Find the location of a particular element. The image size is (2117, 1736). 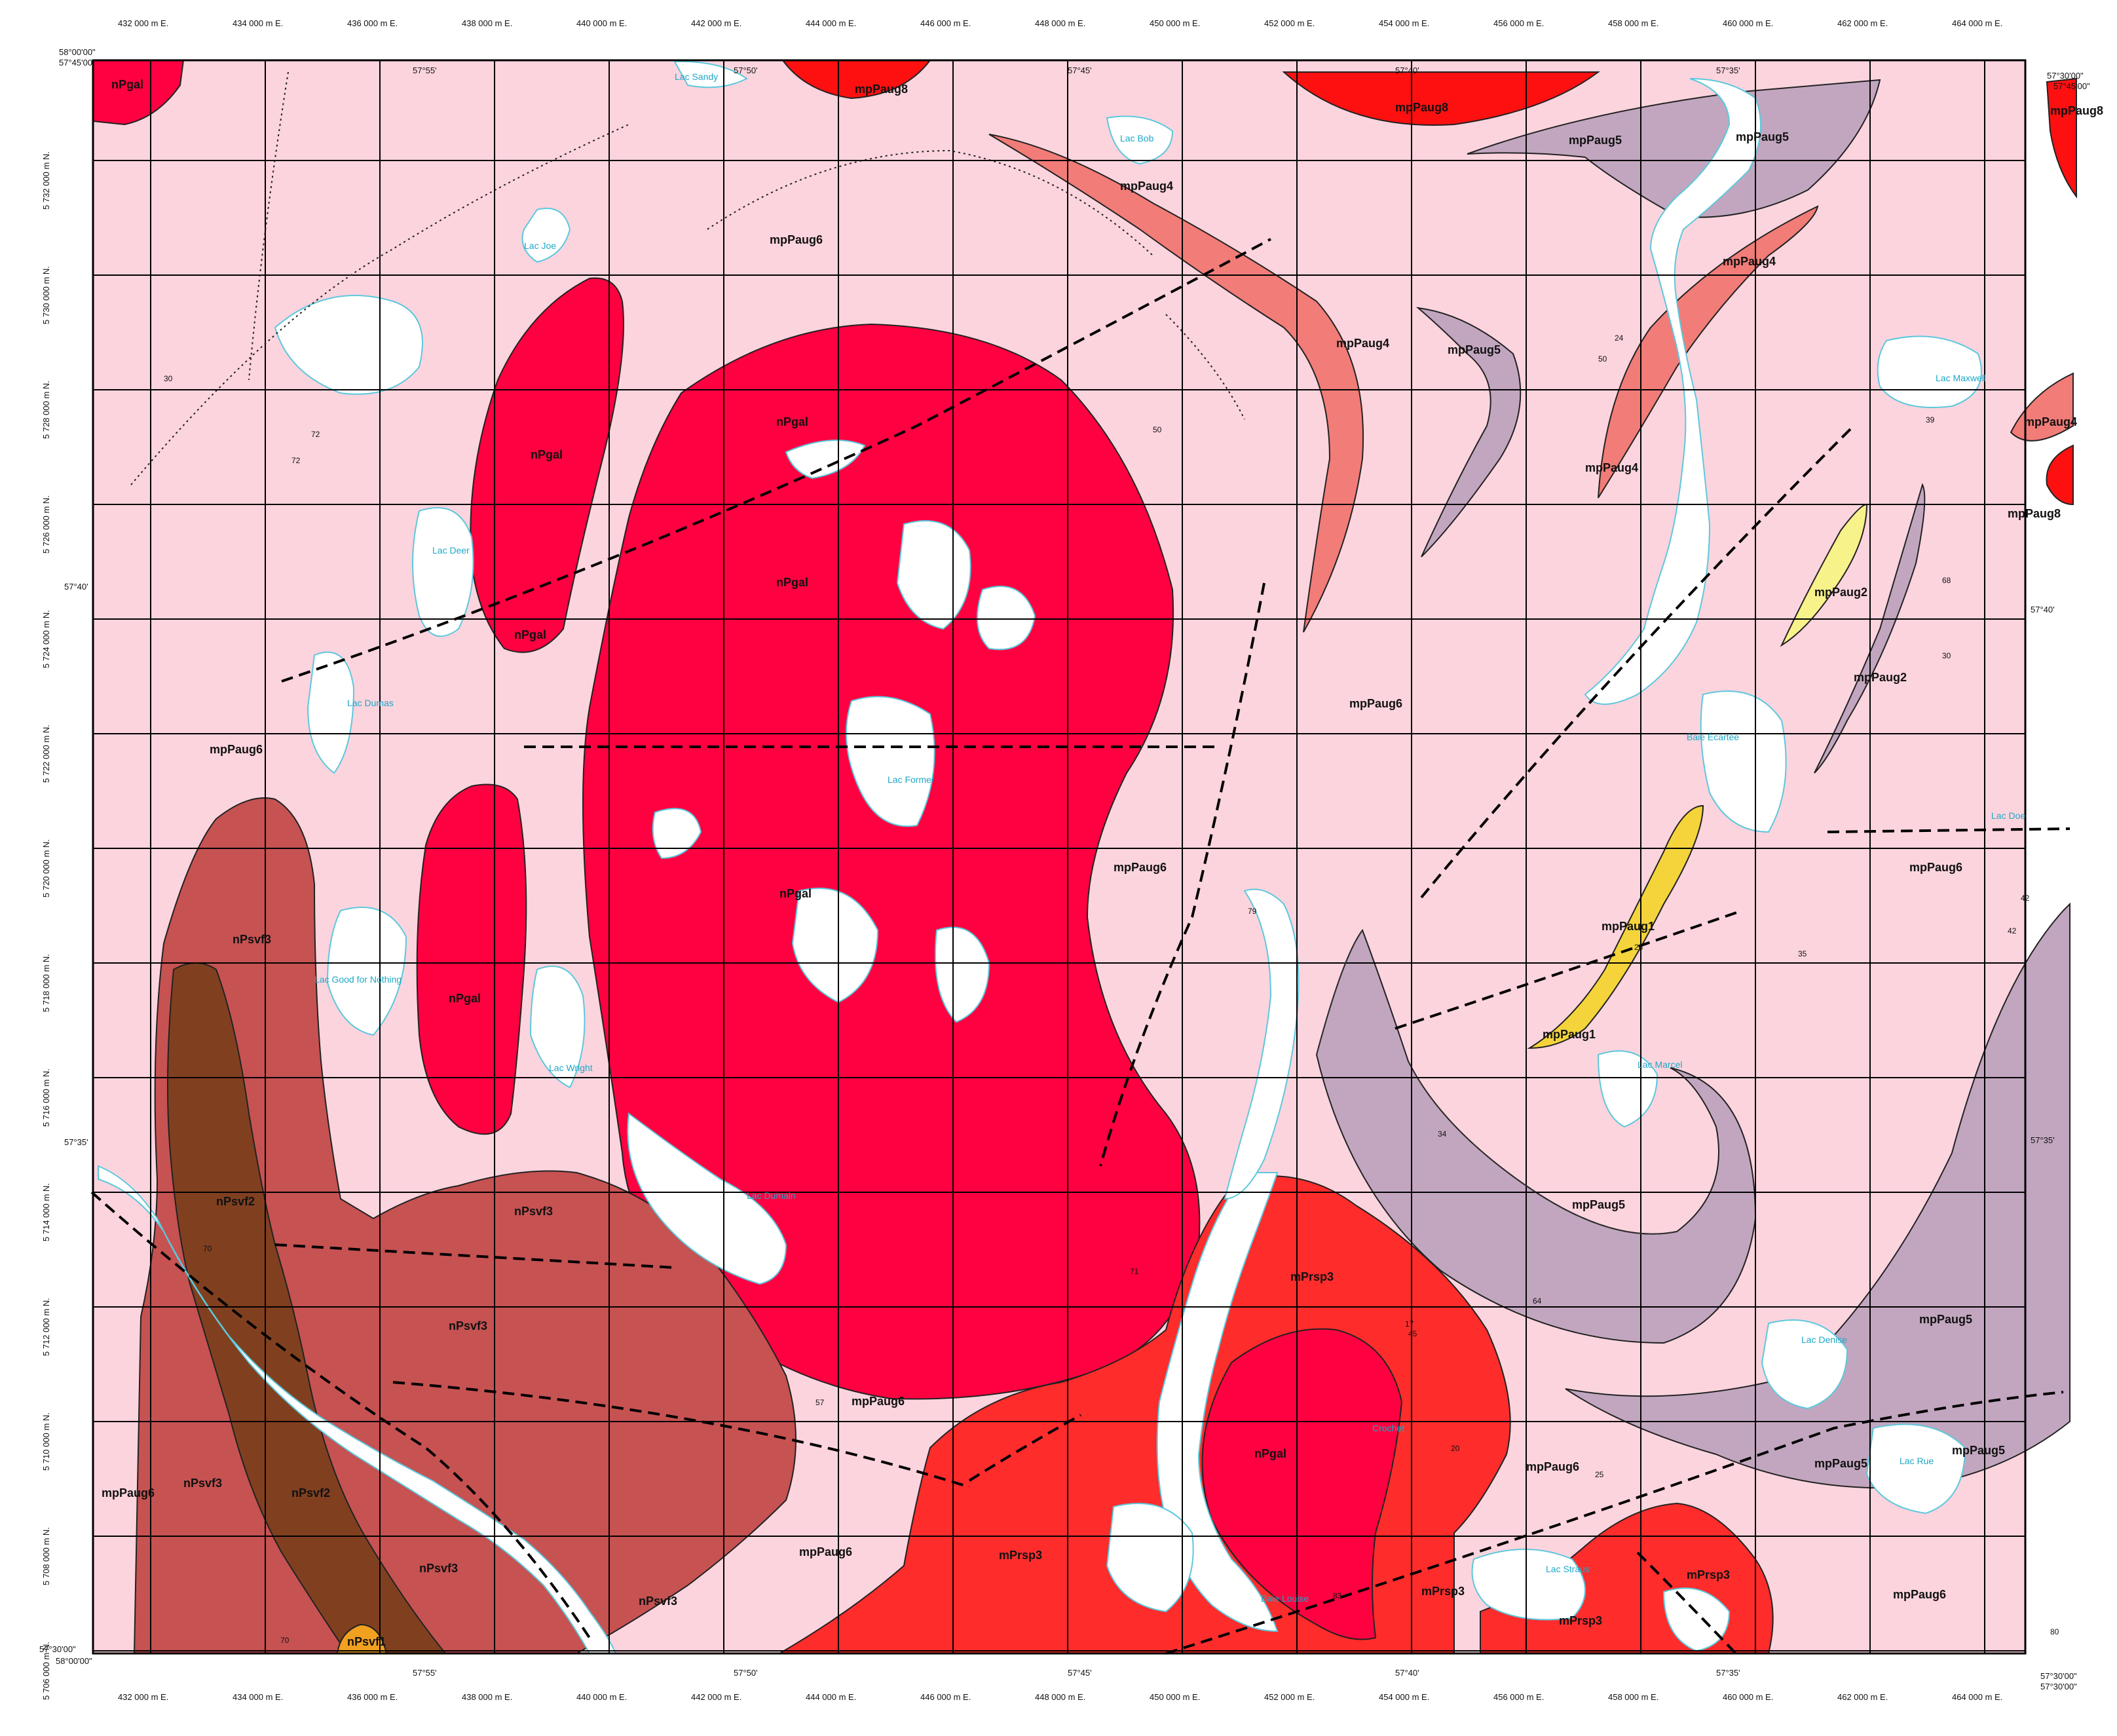

unit-nPgal-upper-lens is located at coordinates (547, 465).